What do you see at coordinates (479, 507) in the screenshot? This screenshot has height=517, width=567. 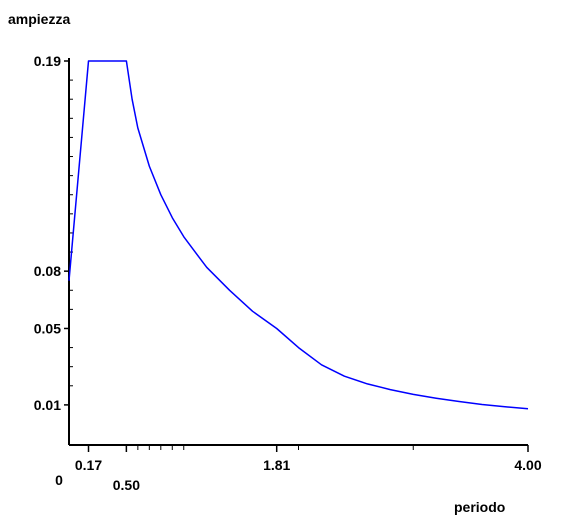 I see `x-axis-label: periodo` at bounding box center [479, 507].